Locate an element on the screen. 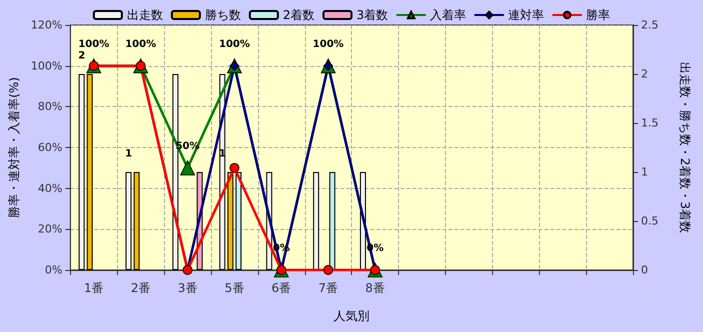 This screenshot has width=703, height=332. x-tick-label: 5番 is located at coordinates (234, 288).